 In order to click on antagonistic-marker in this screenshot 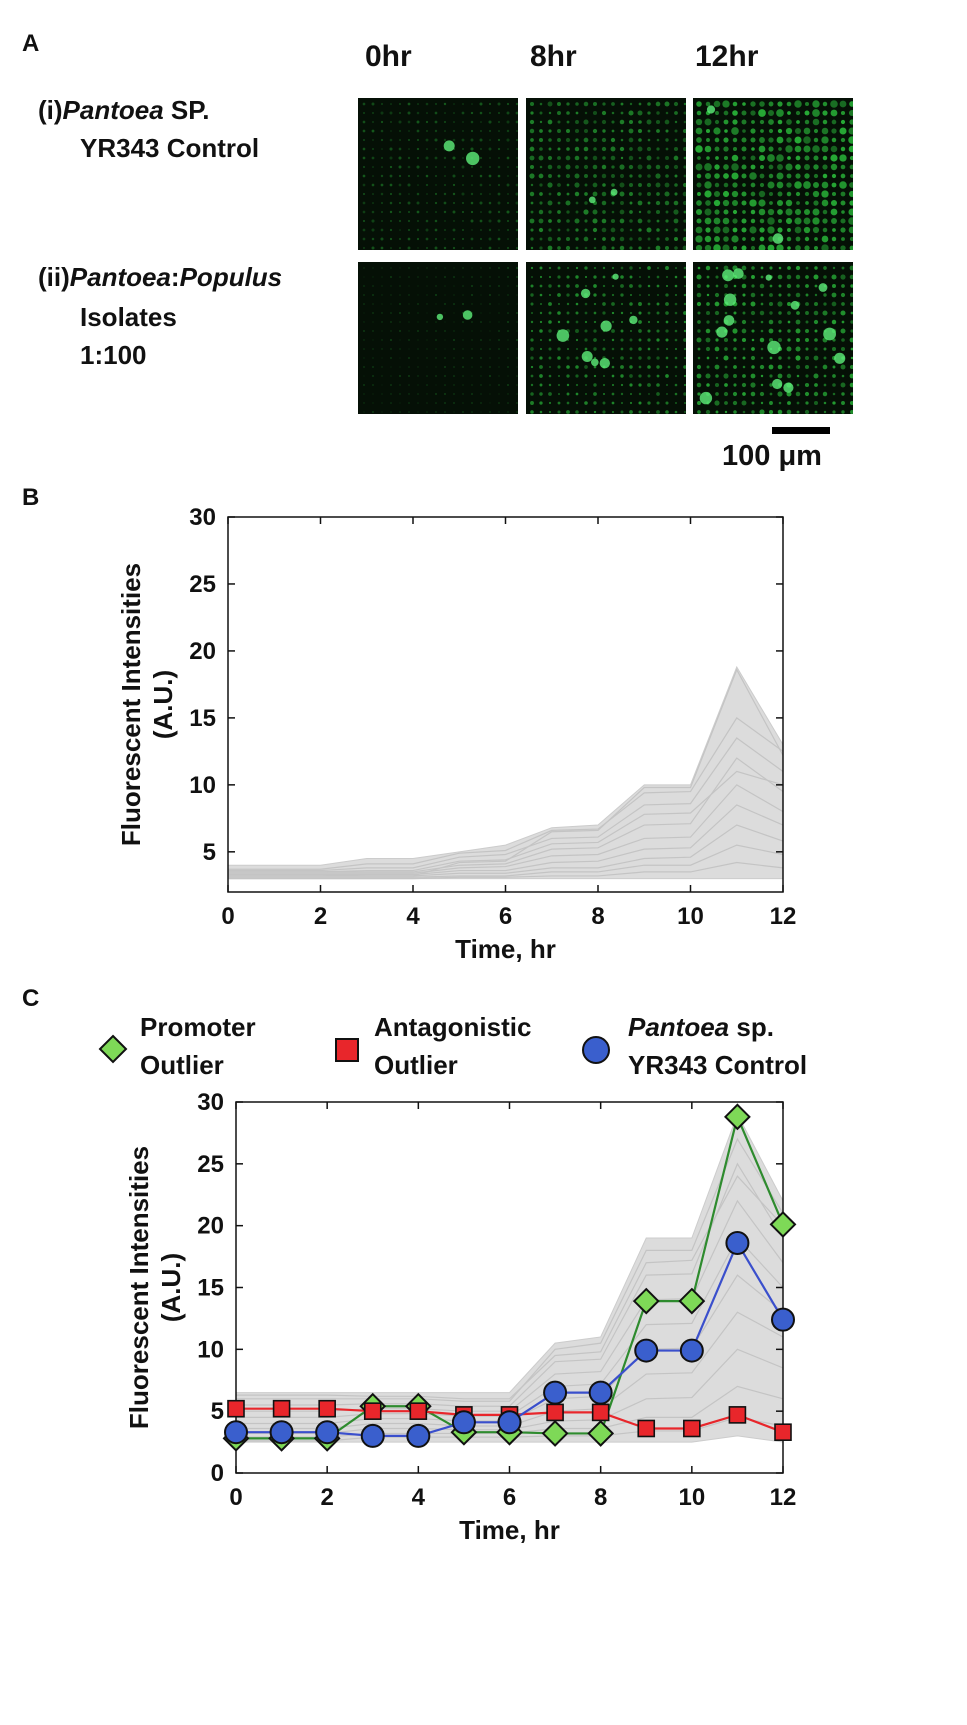, I will do `click(372, 1411)`.